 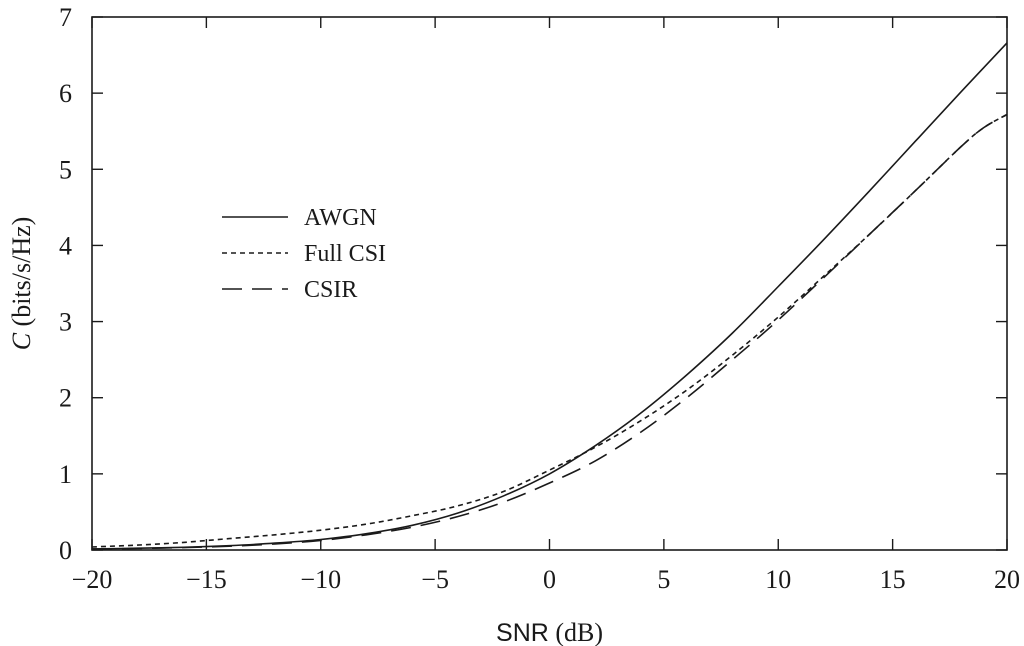 What do you see at coordinates (92, 579) in the screenshot?
I see `x-tick-label: −20` at bounding box center [92, 579].